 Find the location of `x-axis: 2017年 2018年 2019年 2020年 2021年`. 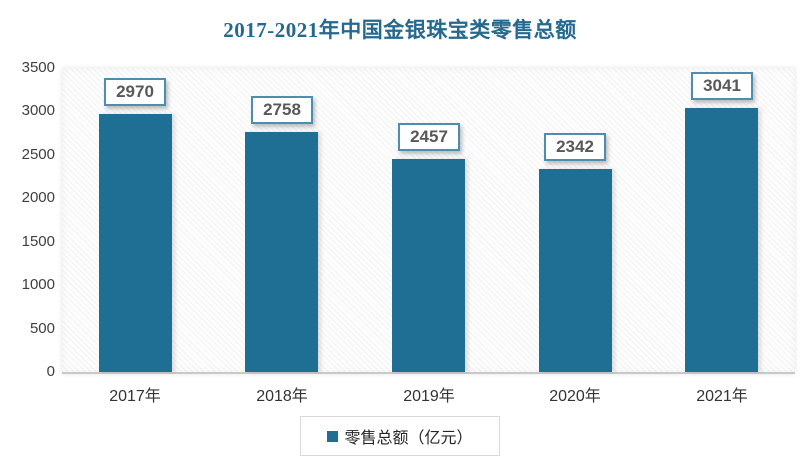

x-axis: 2017年 2018年 2019年 2020年 2021年 is located at coordinates (428, 393).